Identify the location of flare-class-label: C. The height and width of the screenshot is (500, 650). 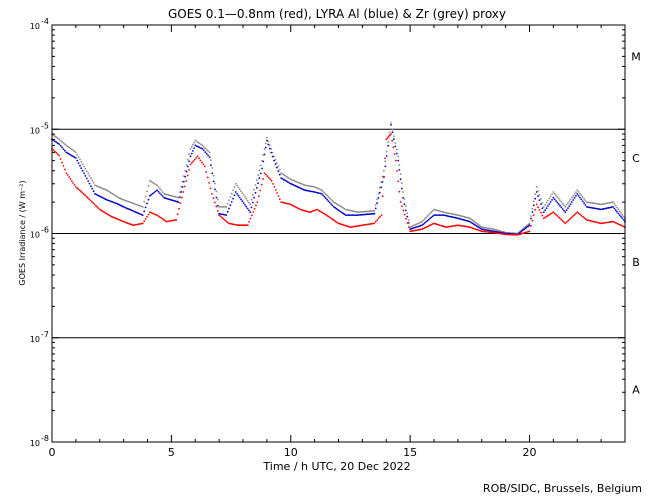
(636, 158).